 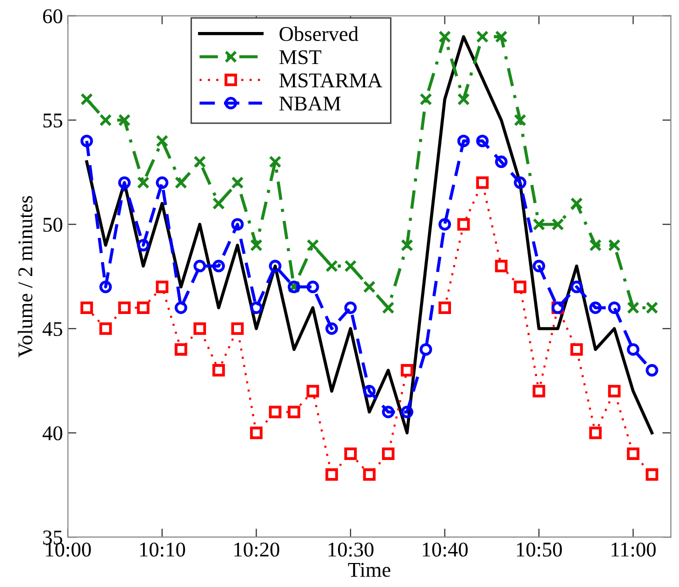 I want to click on x-tick-label: 10:40, so click(x=445, y=549).